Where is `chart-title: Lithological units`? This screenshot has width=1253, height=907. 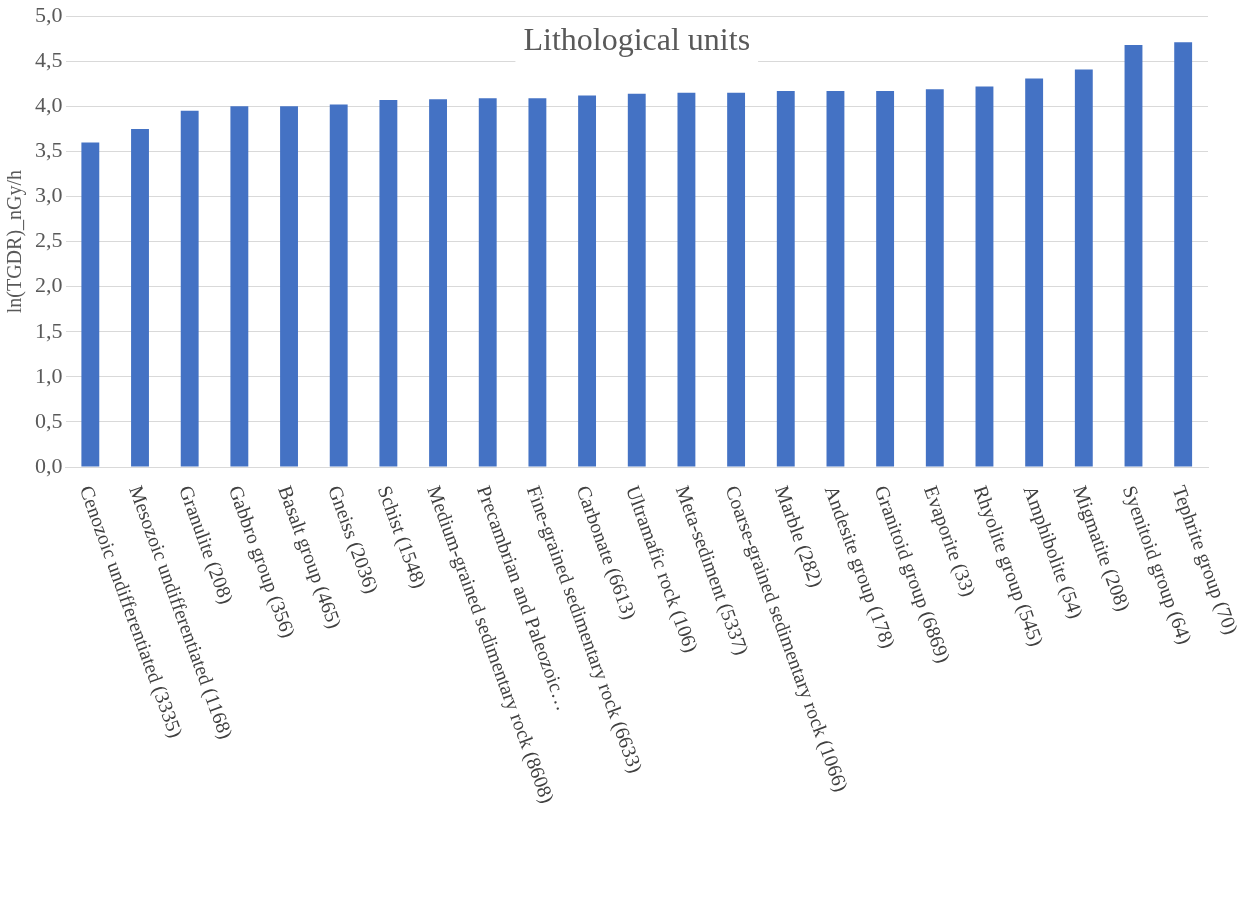 chart-title: Lithological units is located at coordinates (637, 38).